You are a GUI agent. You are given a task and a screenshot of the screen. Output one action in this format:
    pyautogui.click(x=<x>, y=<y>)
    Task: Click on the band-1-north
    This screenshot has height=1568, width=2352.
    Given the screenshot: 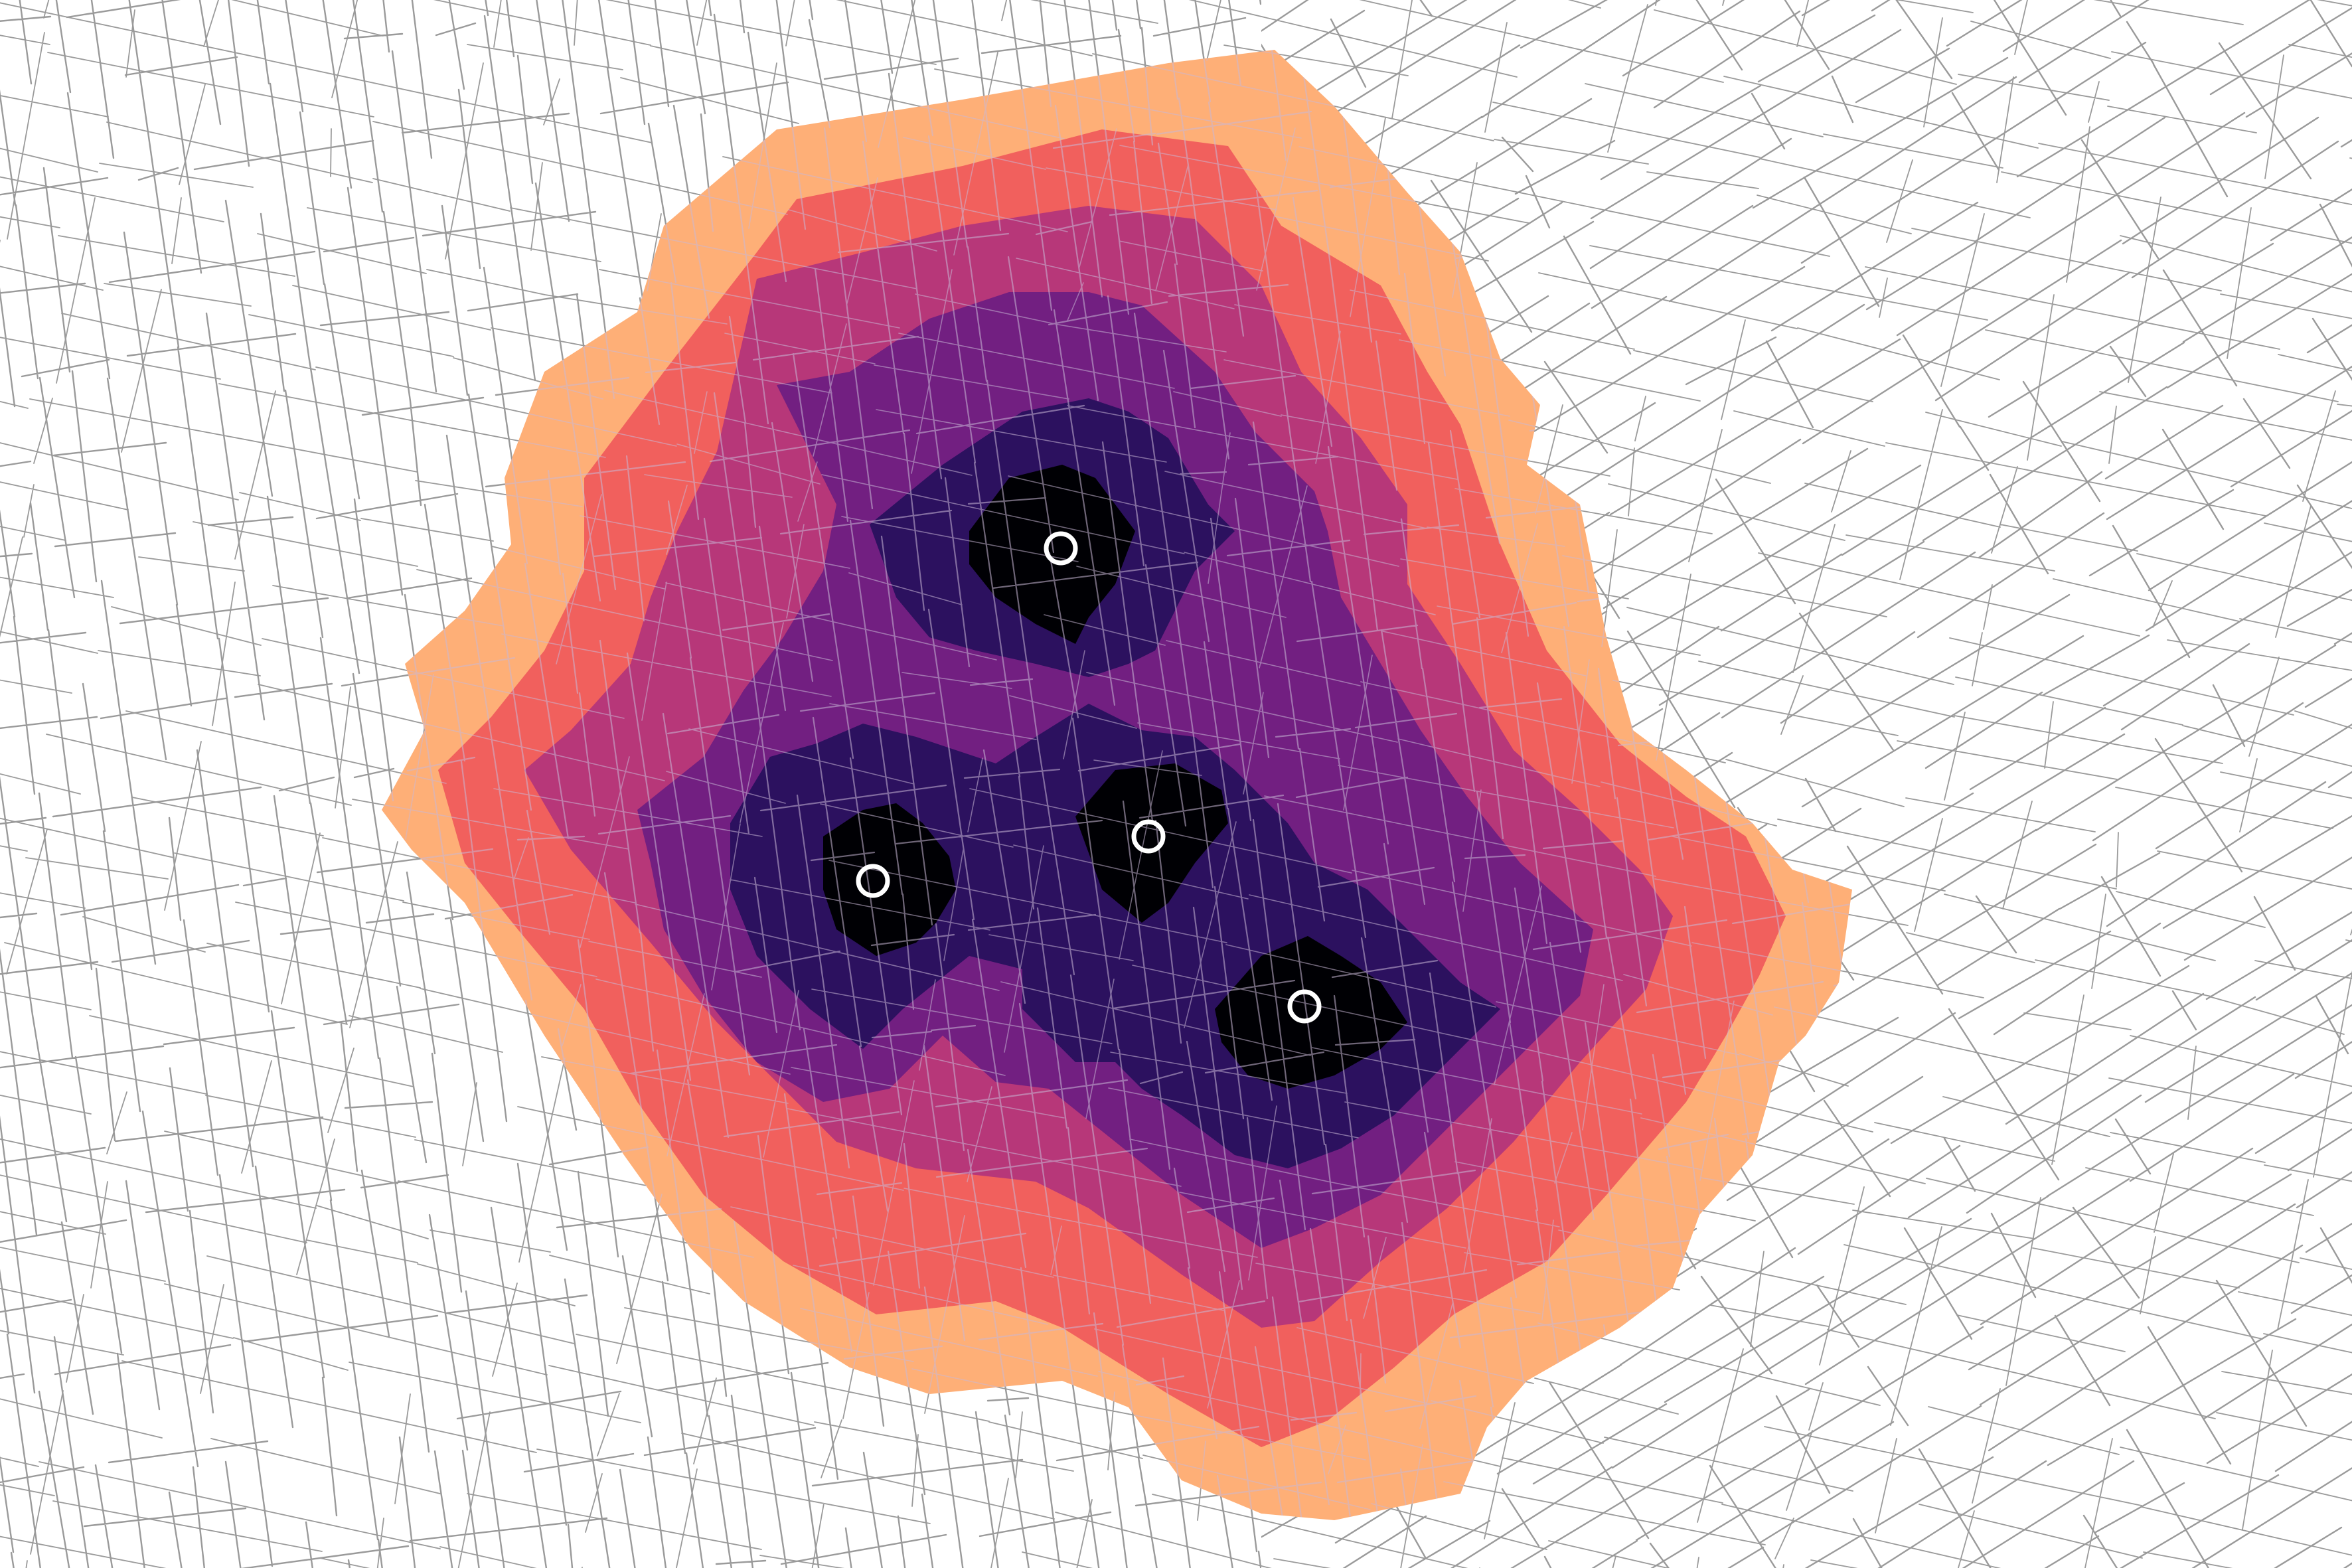 What is the action you would take?
    pyautogui.click(x=1052, y=555)
    